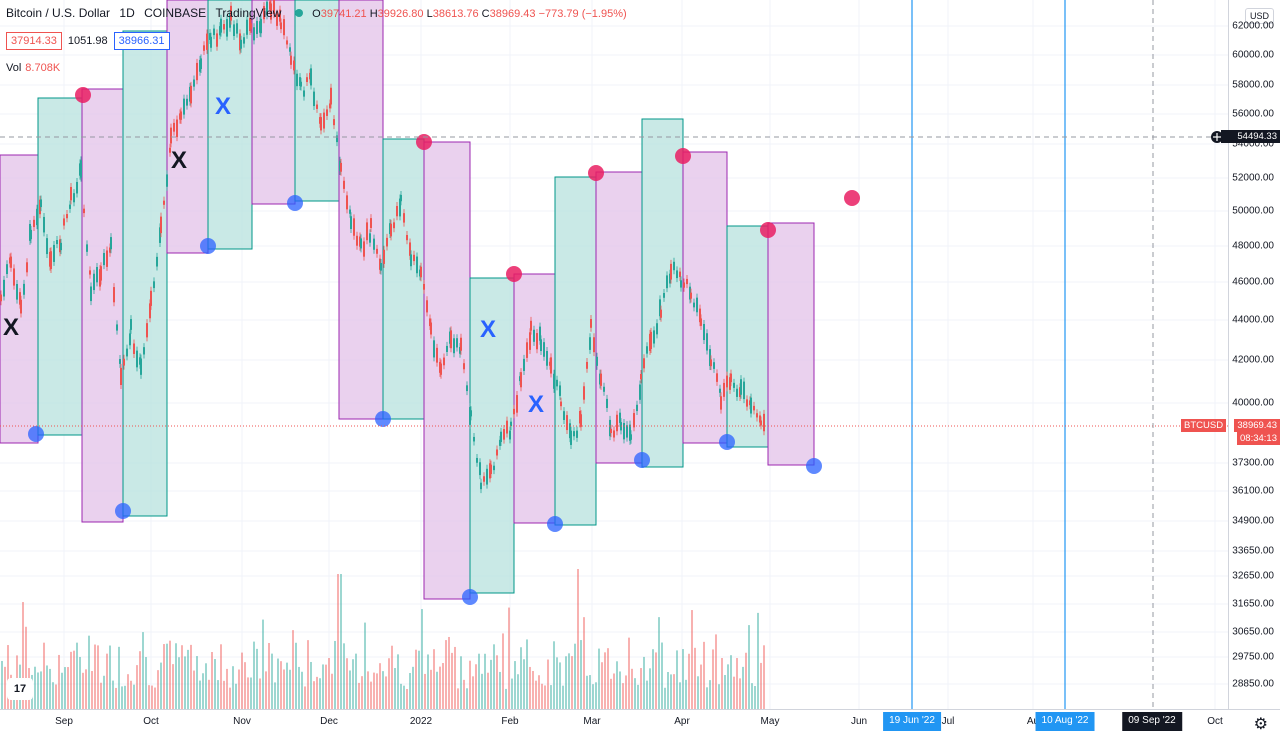  What do you see at coordinates (1253, 211) in the screenshot?
I see `price-tick-label: 50000.00` at bounding box center [1253, 211].